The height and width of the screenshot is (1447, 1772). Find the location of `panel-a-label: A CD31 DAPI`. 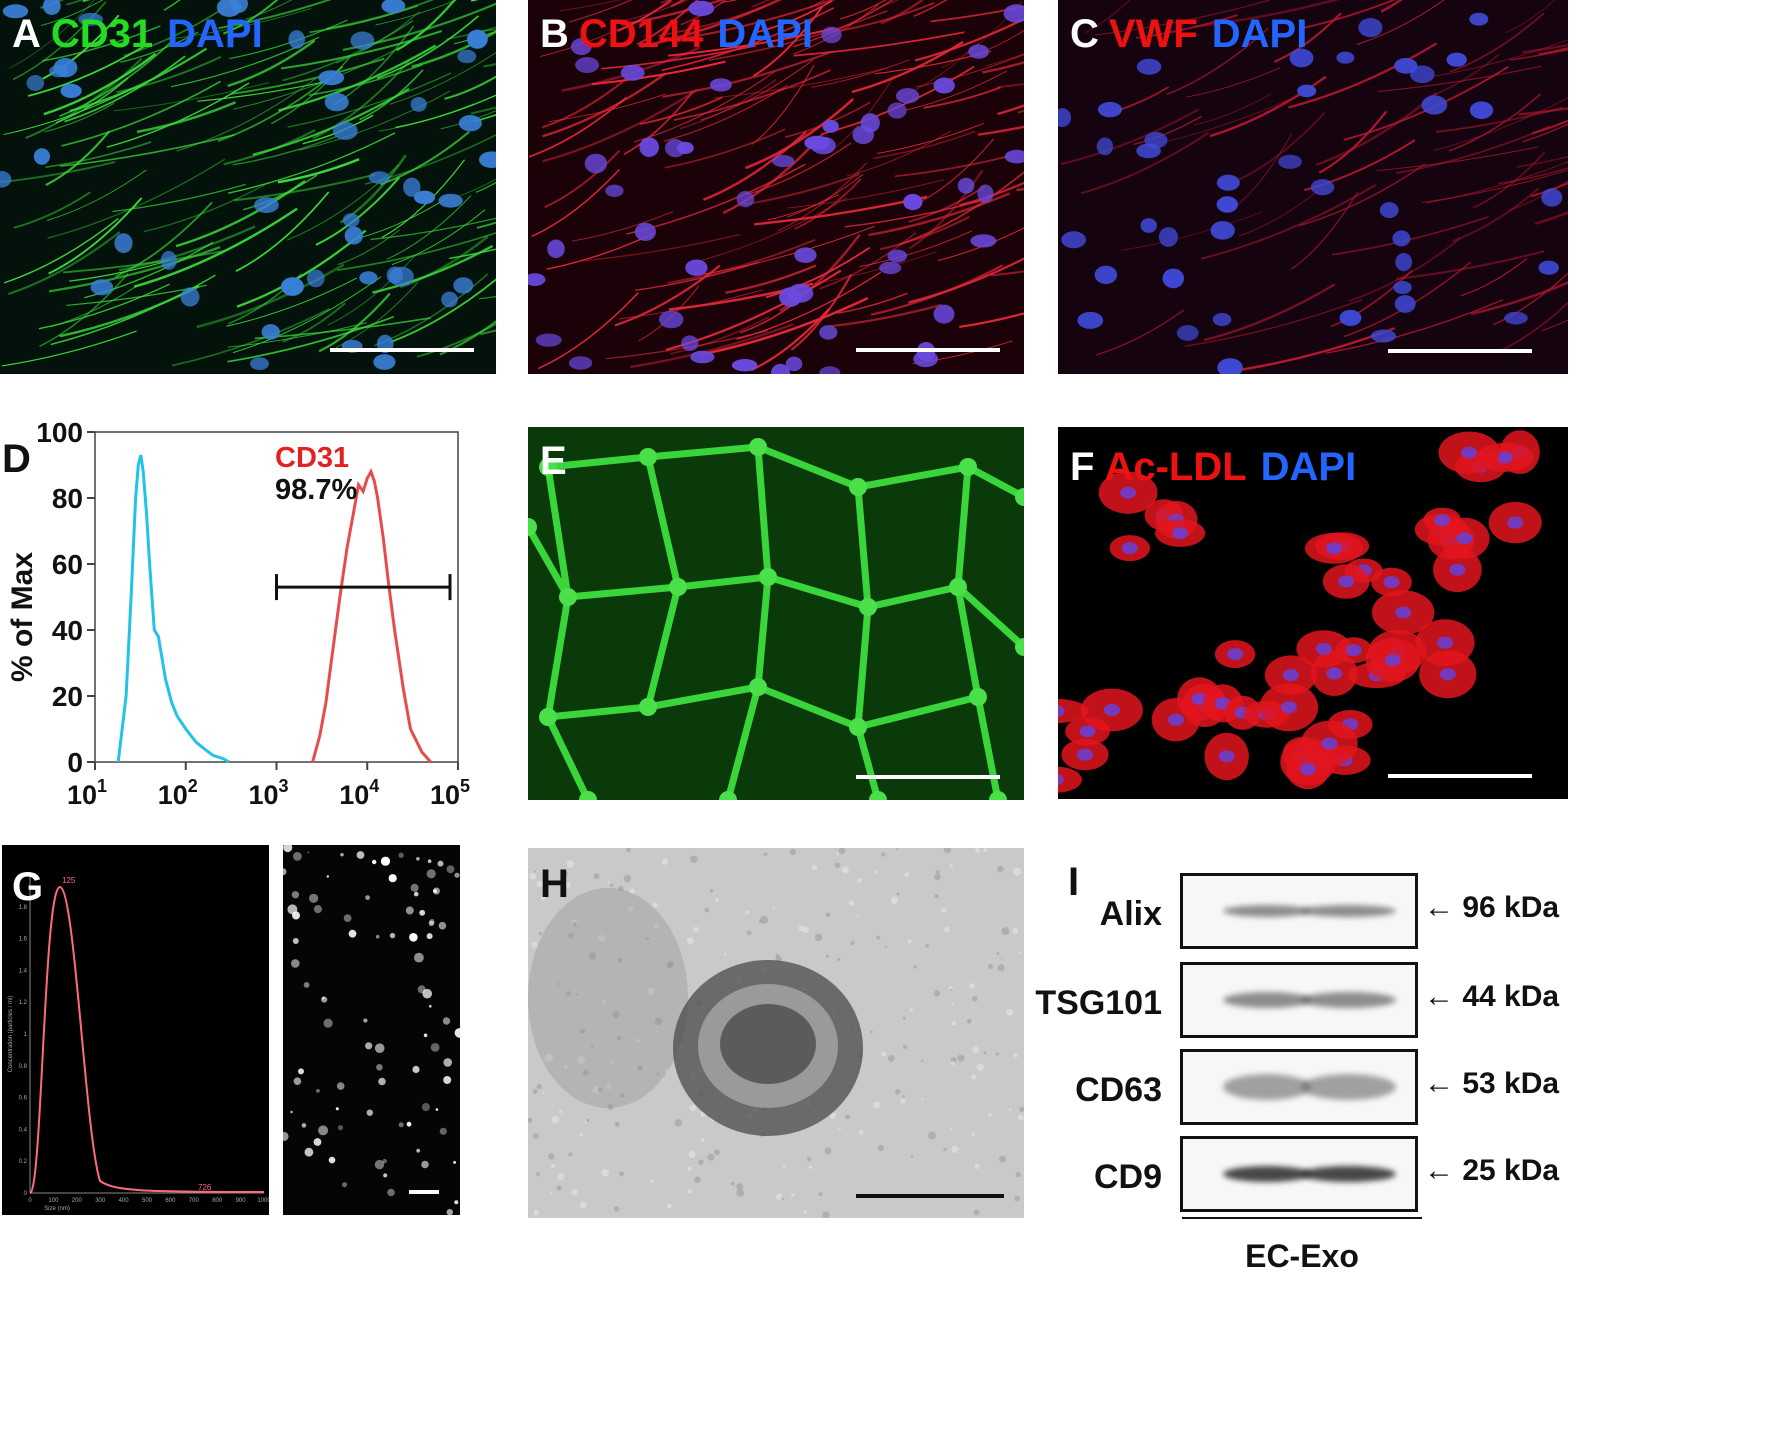

panel-a-label: A CD31 DAPI is located at coordinates (144, 34).